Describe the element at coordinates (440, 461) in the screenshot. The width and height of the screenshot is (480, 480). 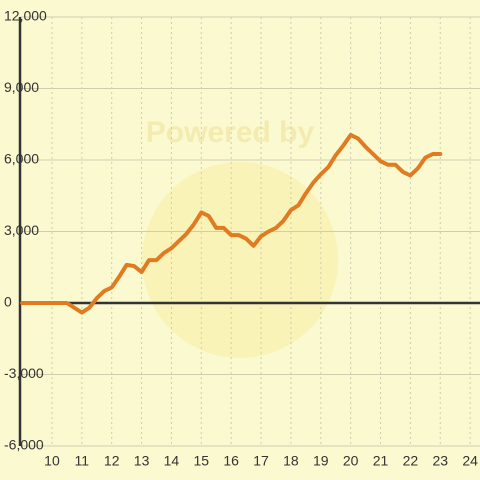
I see `x-tick-label: 23` at that location.